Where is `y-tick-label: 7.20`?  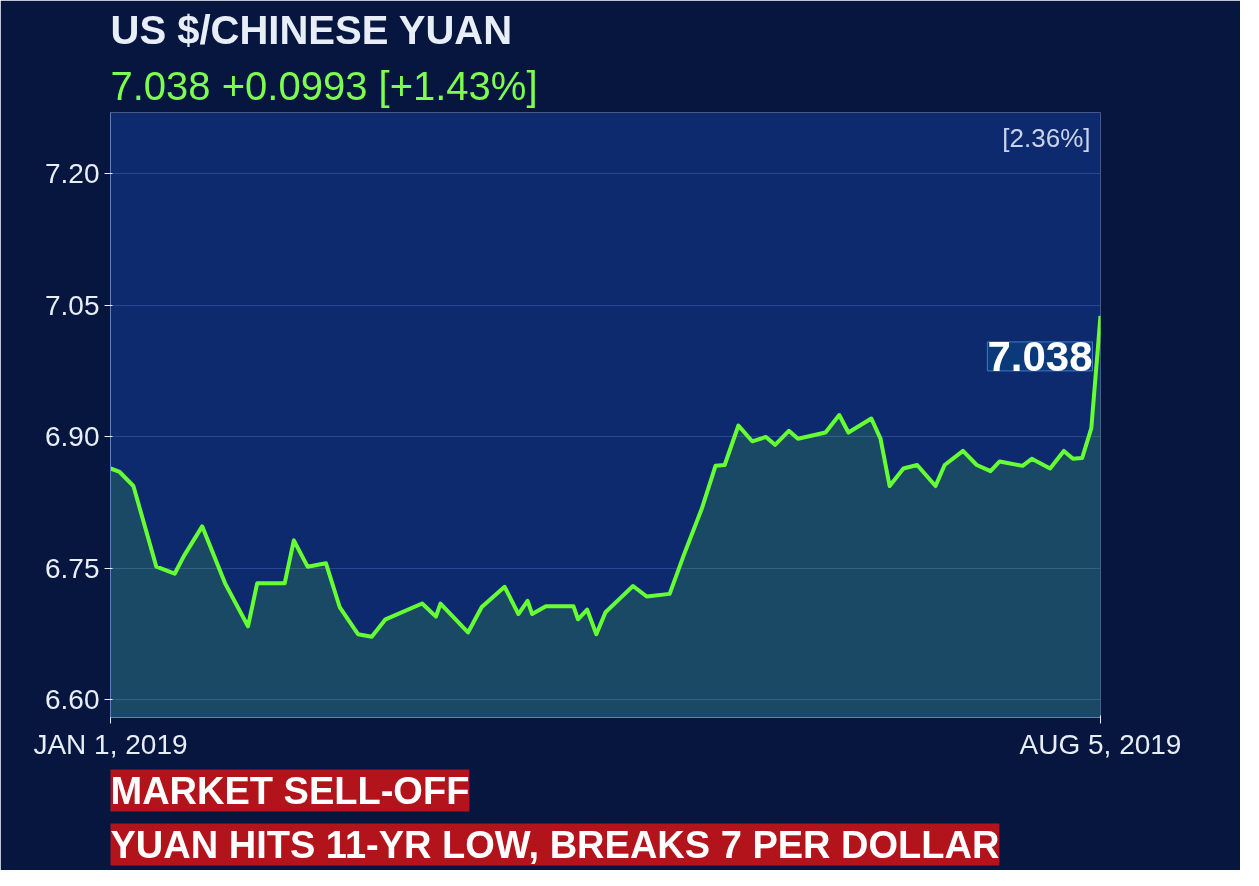
y-tick-label: 7.20 is located at coordinates (72, 174).